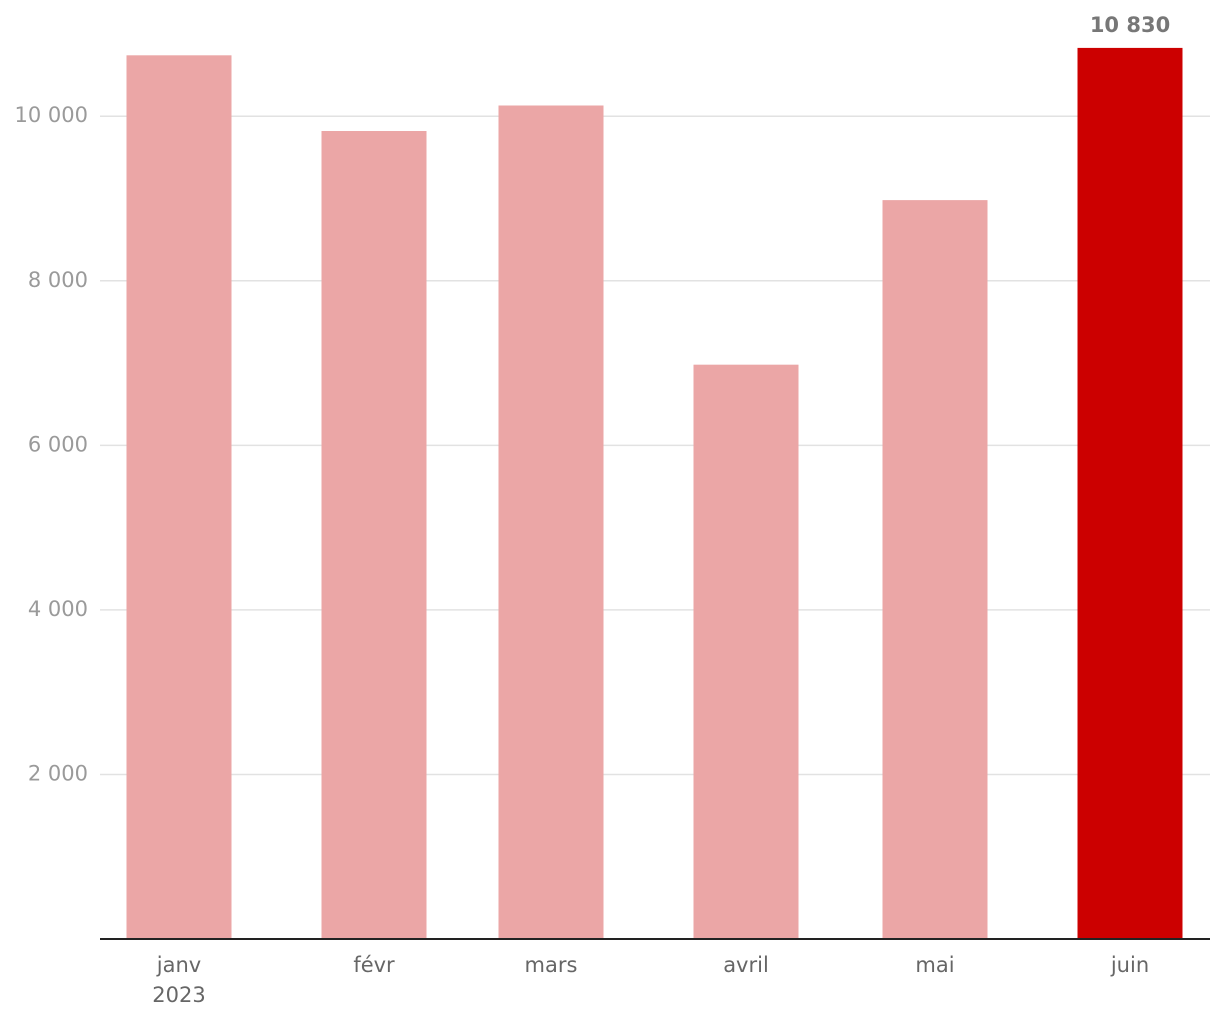 Image resolution: width=1220 pixels, height=1020 pixels. I want to click on y-tick-label: 8 000, so click(58, 280).